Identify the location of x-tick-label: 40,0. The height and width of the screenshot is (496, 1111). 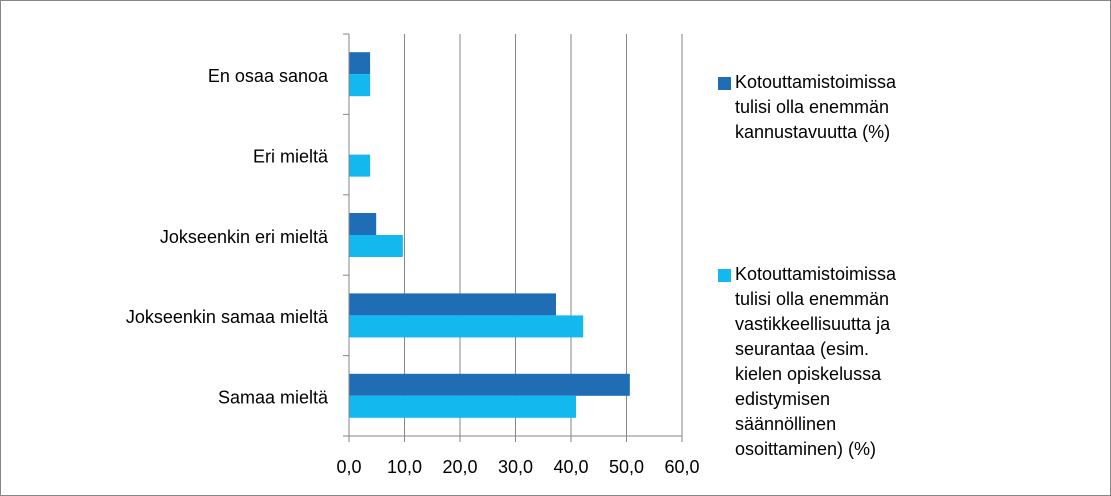
(570, 467).